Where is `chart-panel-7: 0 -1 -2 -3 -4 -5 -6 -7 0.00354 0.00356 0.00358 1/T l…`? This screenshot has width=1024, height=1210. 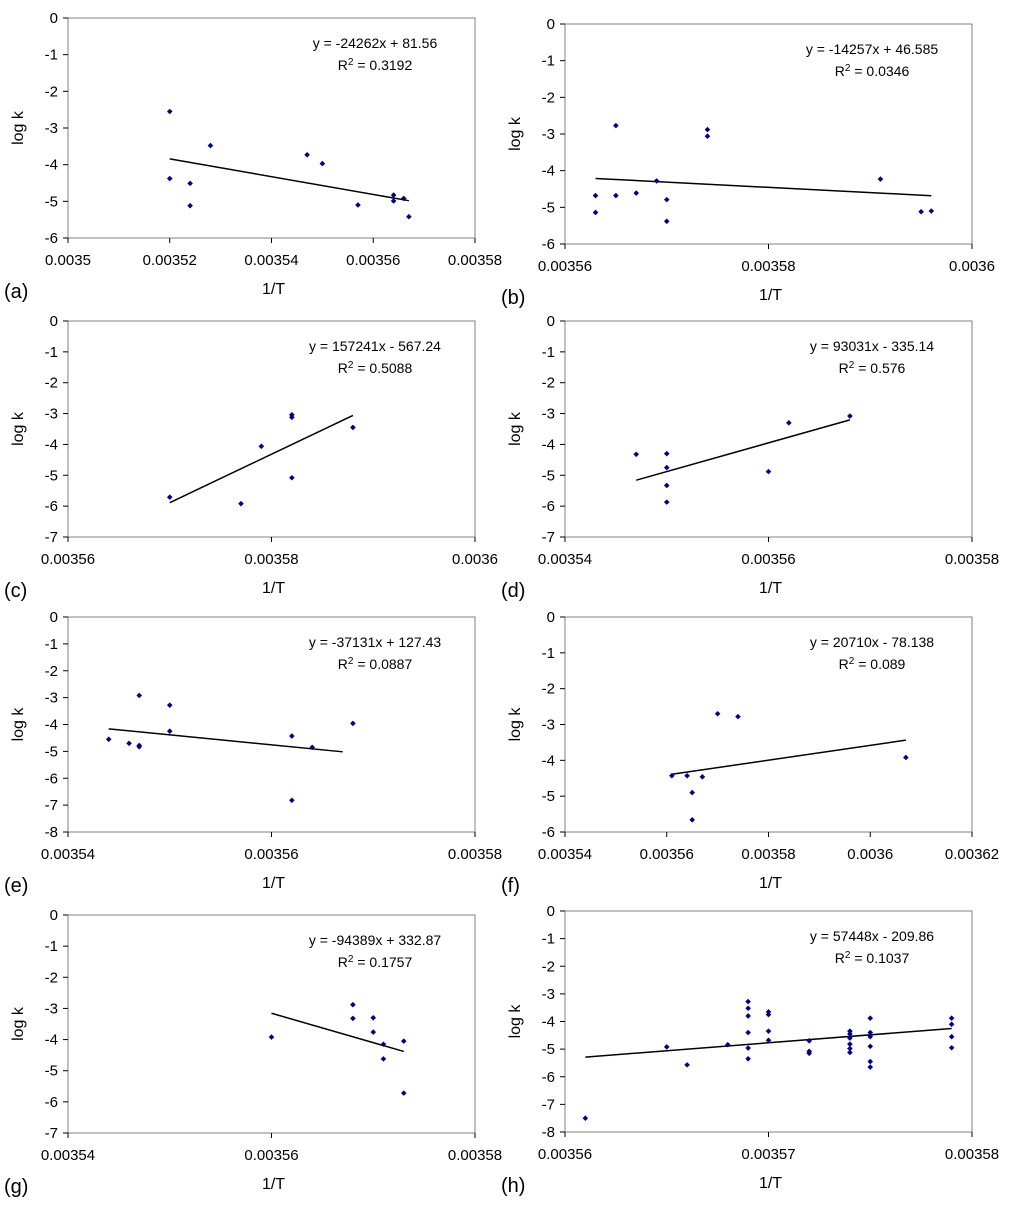 chart-panel-7: 0 -1 -2 -3 -4 -5 -6 -7 0.00354 0.00356 0.00358 1/T l… is located at coordinates (253, 1052).